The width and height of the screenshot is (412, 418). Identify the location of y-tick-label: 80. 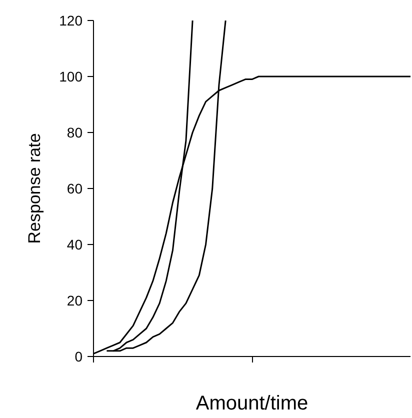
(74, 132).